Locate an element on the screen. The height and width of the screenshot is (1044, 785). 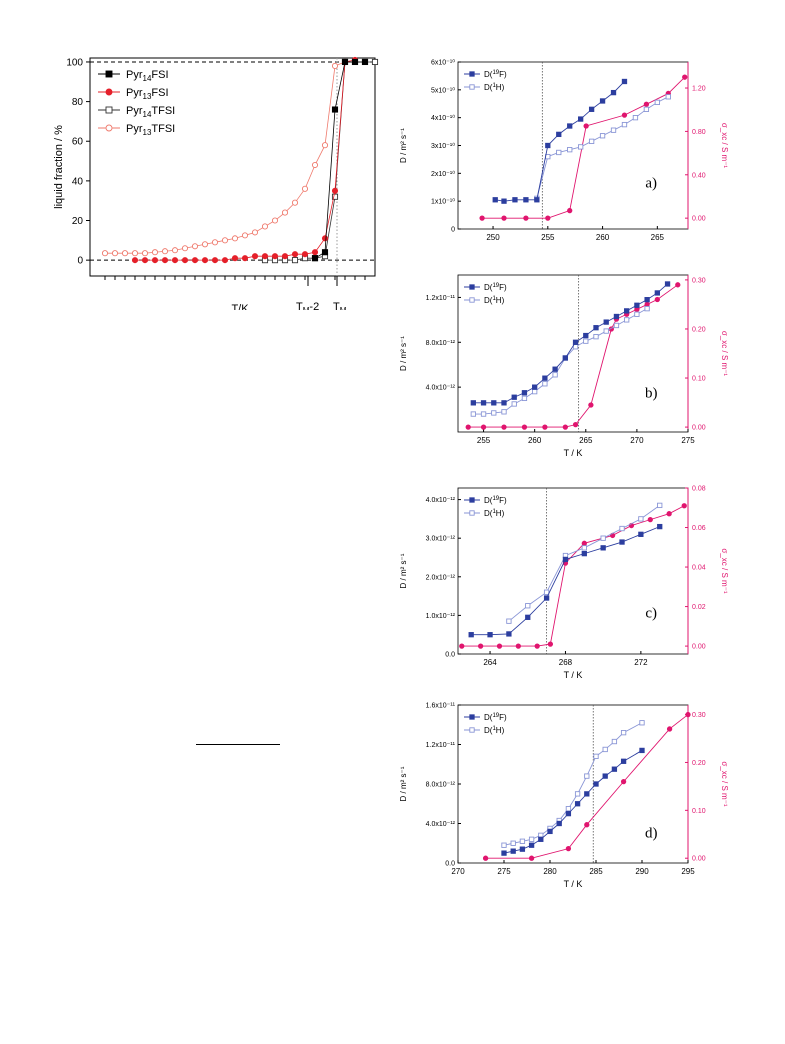
x-tick-label: 285 is located at coordinates (596, 871).